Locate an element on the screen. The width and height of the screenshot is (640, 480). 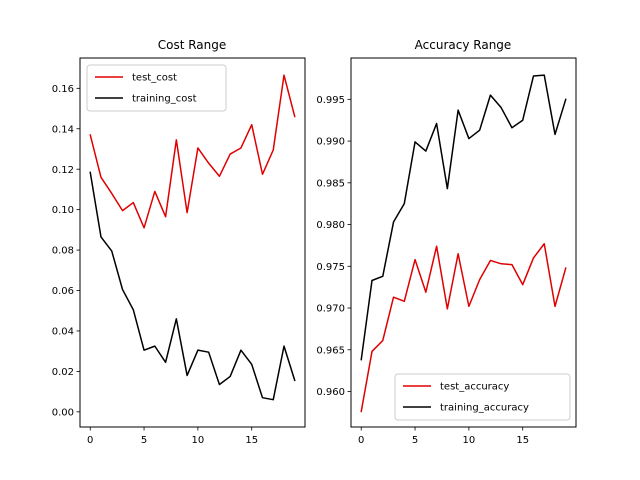
legend-label-test-accuracy: test_accuracy is located at coordinates (474, 387).